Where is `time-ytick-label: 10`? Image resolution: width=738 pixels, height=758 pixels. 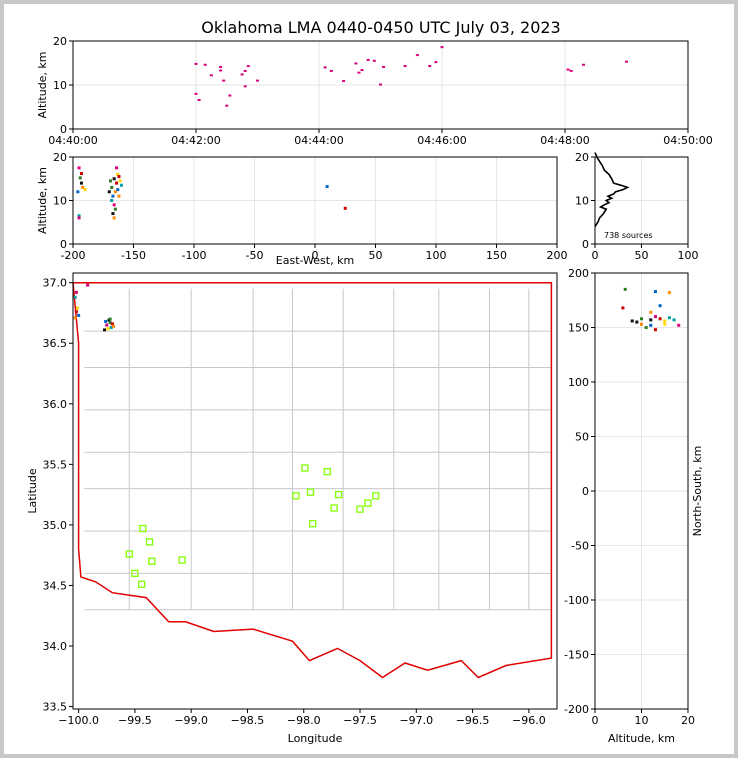
time-ytick-label: 10 is located at coordinates (60, 85).